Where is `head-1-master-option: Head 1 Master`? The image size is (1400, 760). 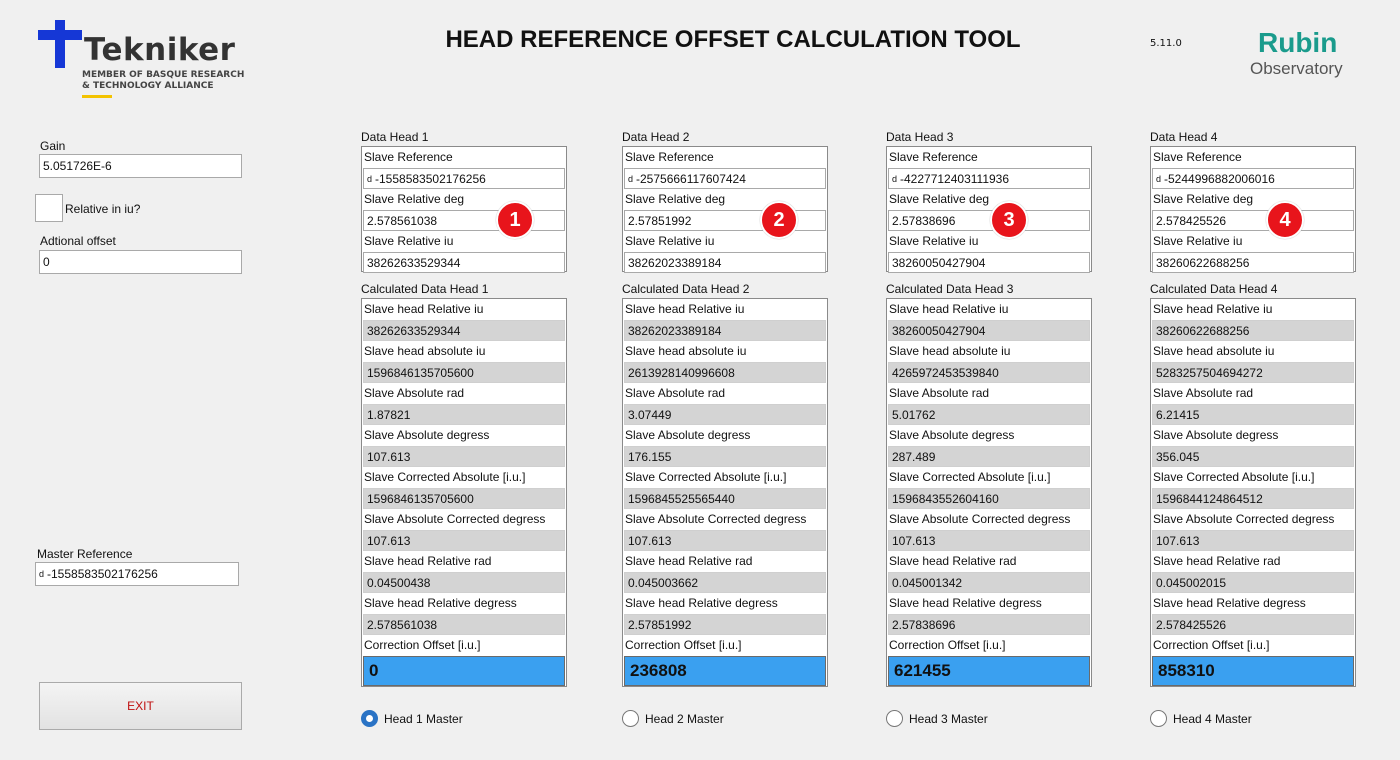 head-1-master-option: Head 1 Master is located at coordinates (412, 718).